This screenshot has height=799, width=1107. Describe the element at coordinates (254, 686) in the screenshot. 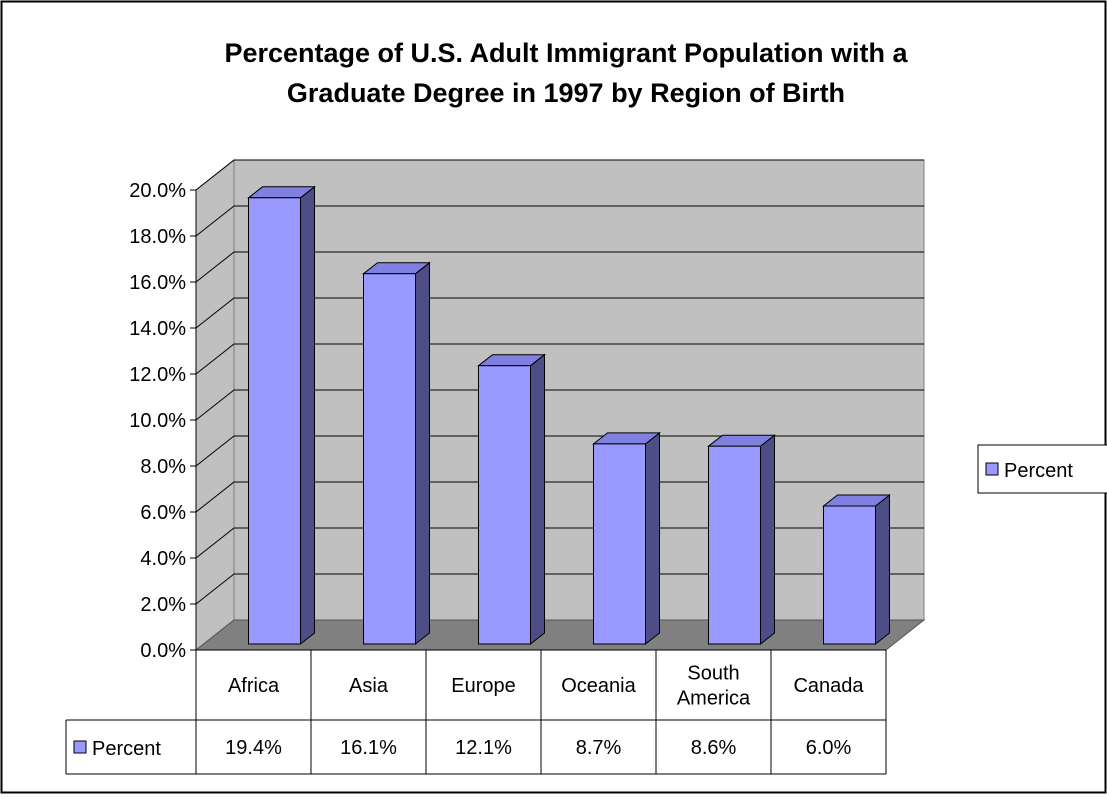

I see `x-category-label: Africa` at that location.